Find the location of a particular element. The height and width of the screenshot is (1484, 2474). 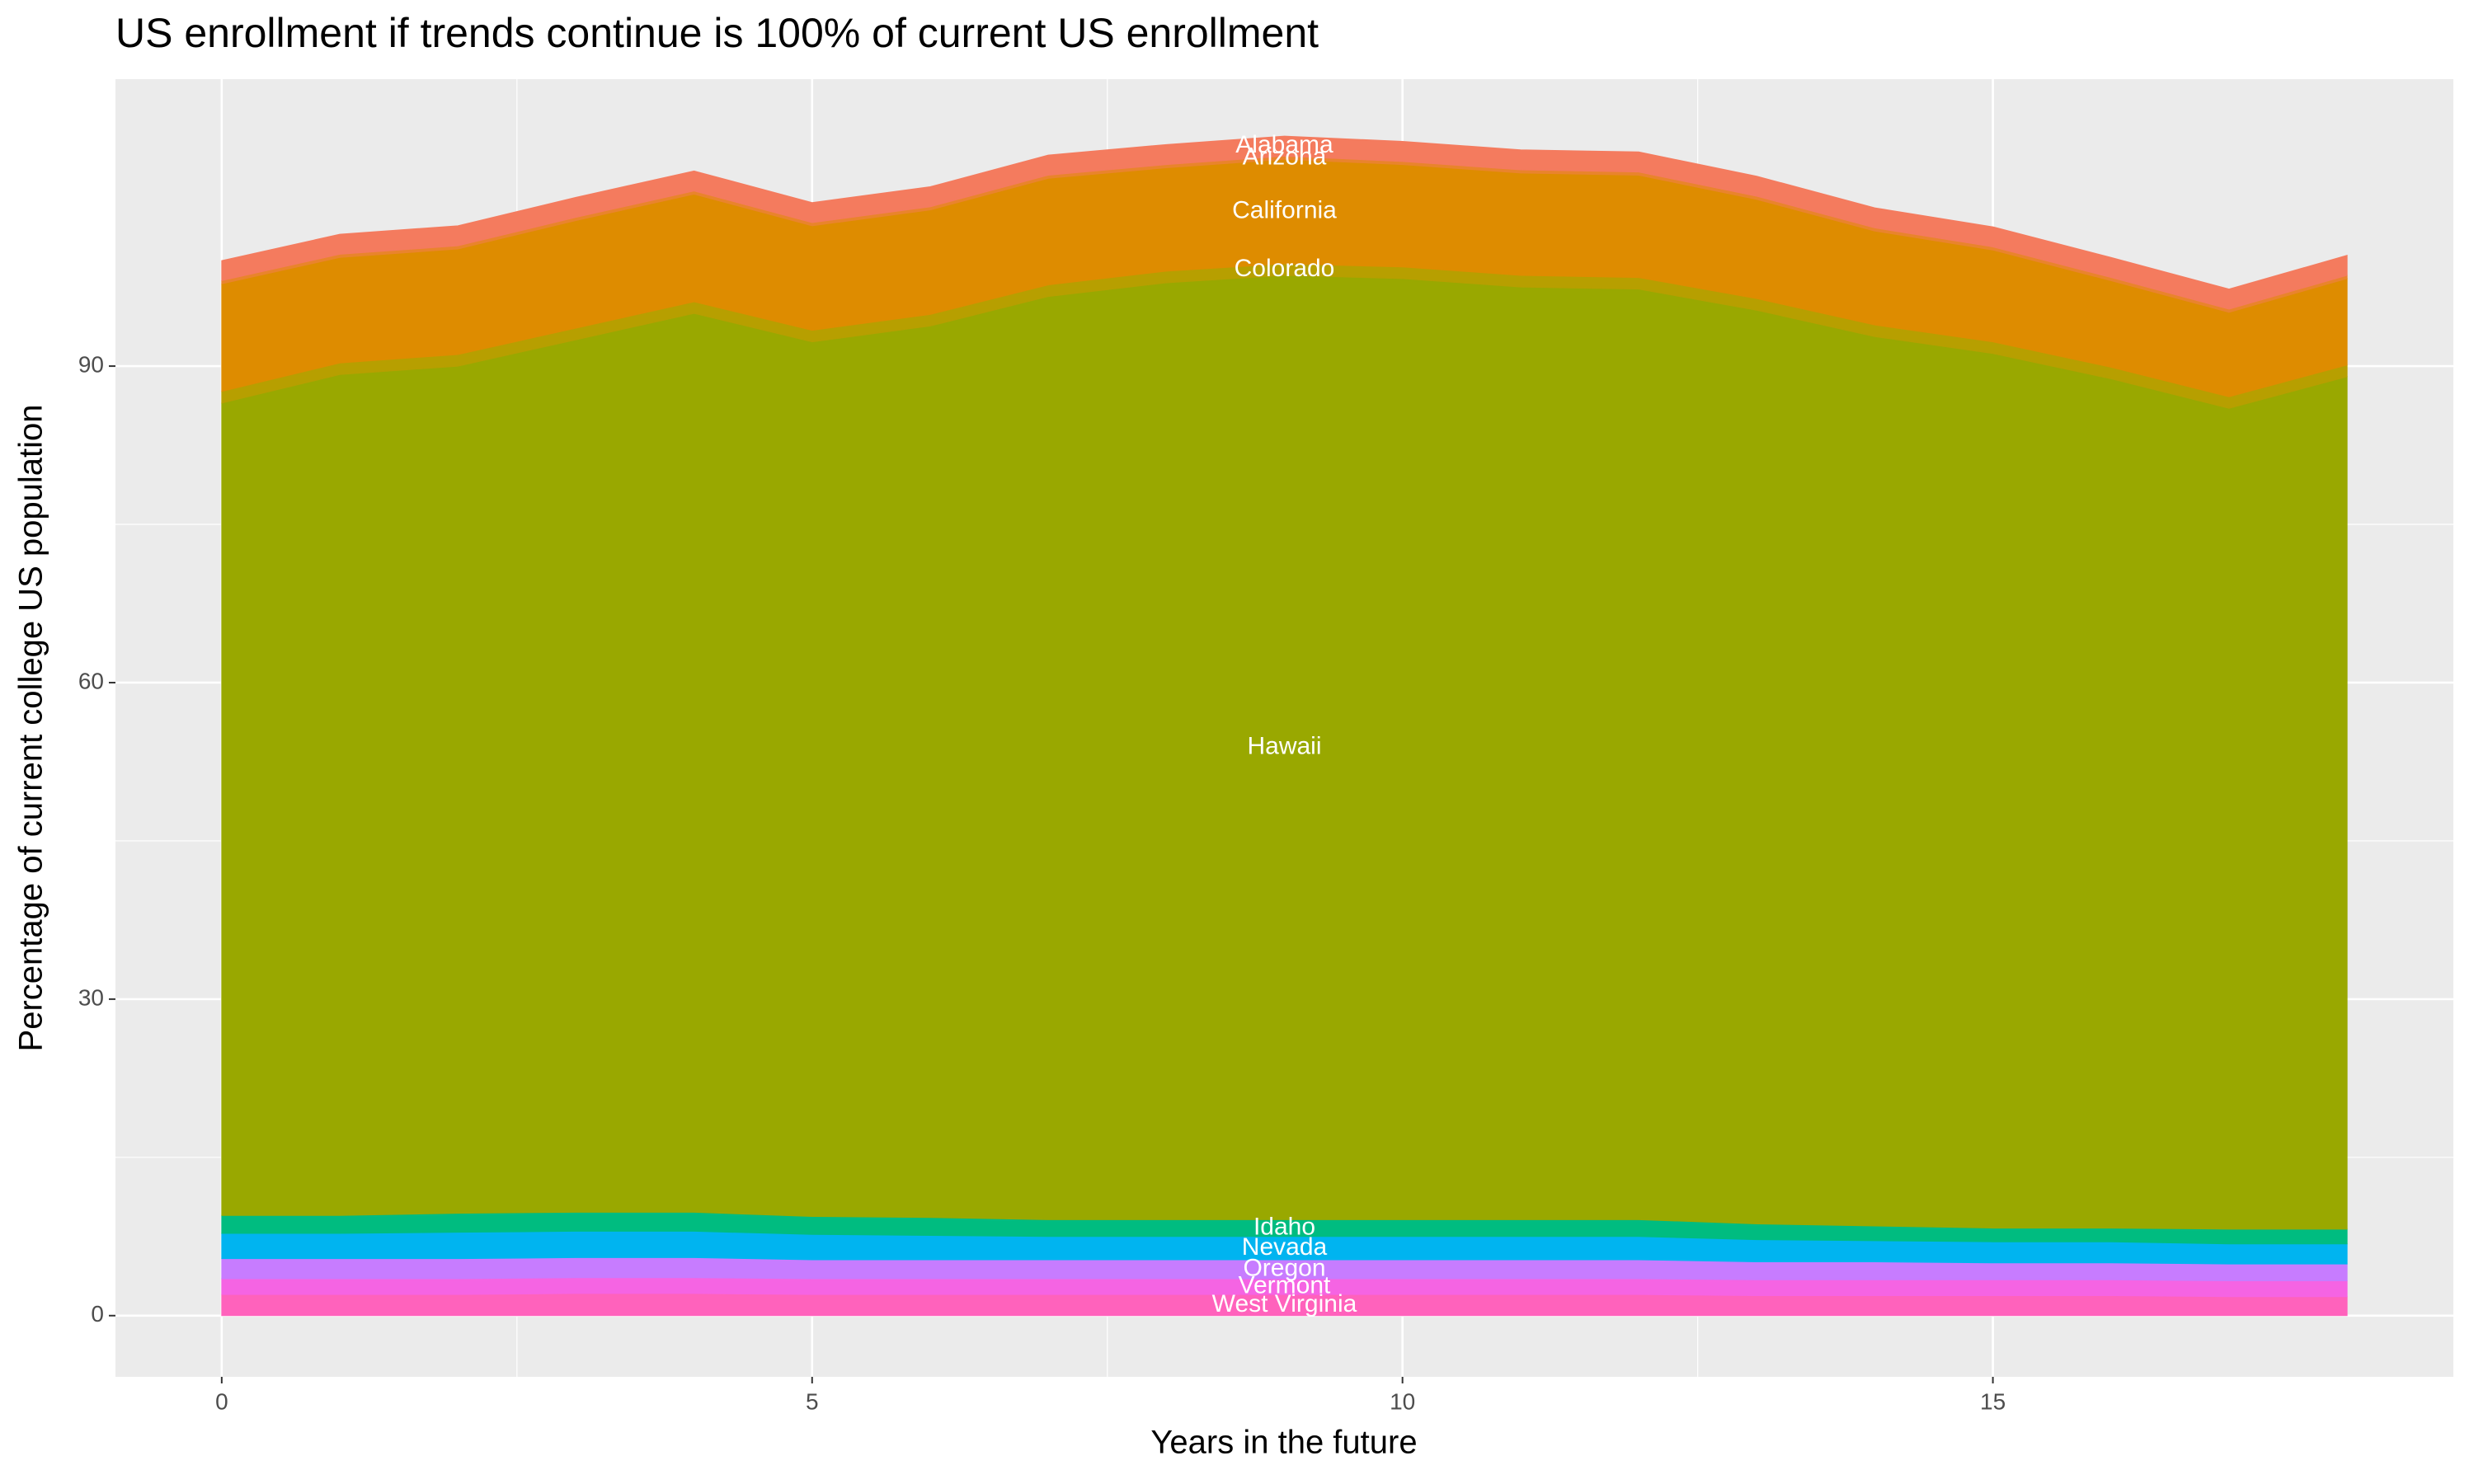

area-label: Colorado is located at coordinates (1285, 268).